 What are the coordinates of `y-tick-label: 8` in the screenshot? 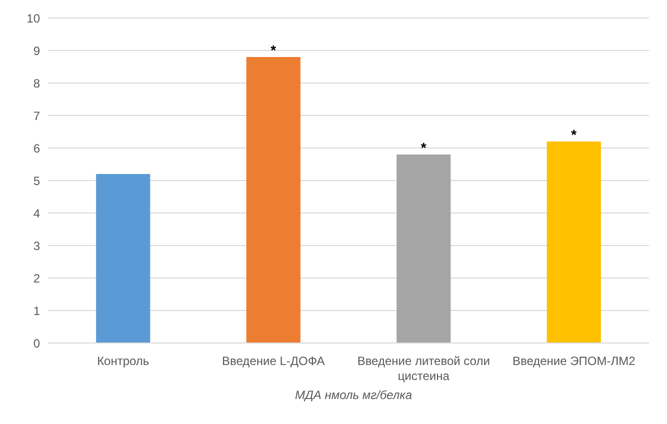 It's located at (36, 83).